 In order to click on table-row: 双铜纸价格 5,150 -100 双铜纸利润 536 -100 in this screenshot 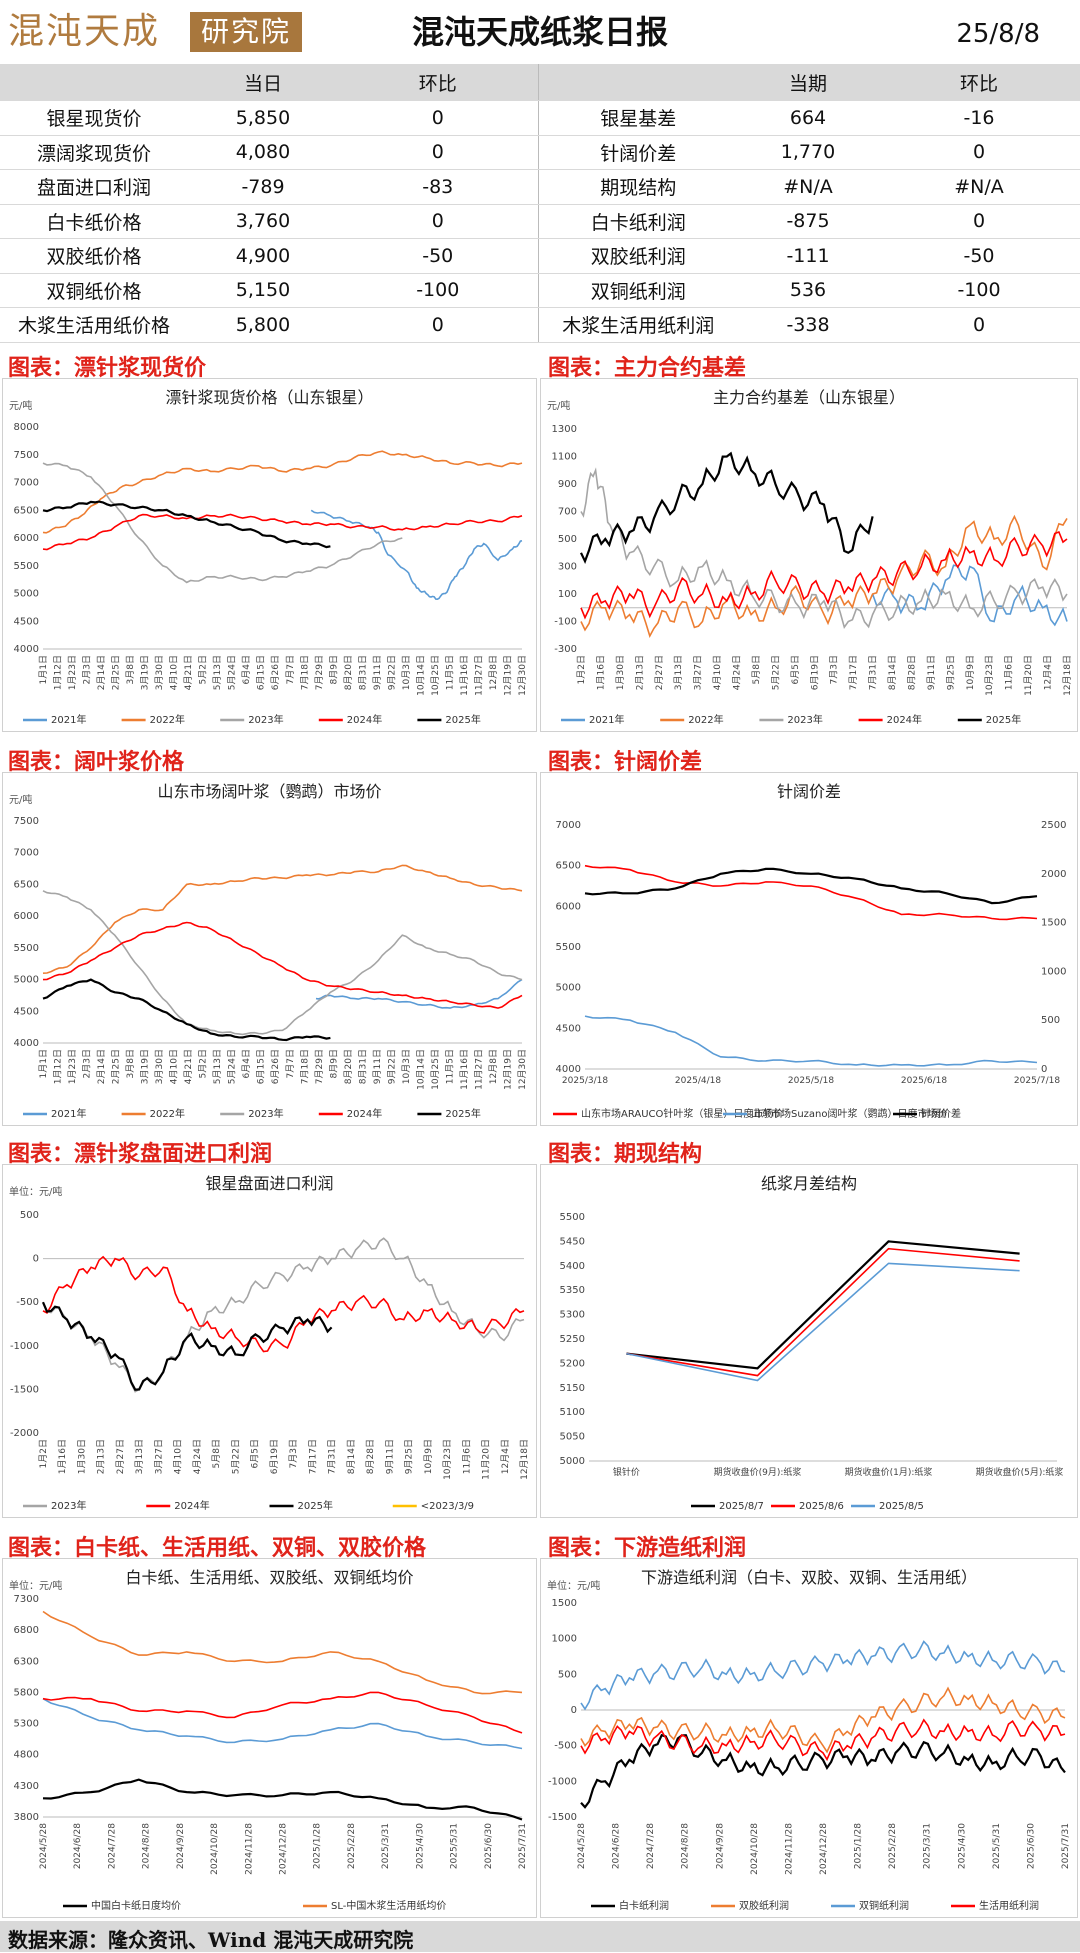, I will do `click(540, 290)`.